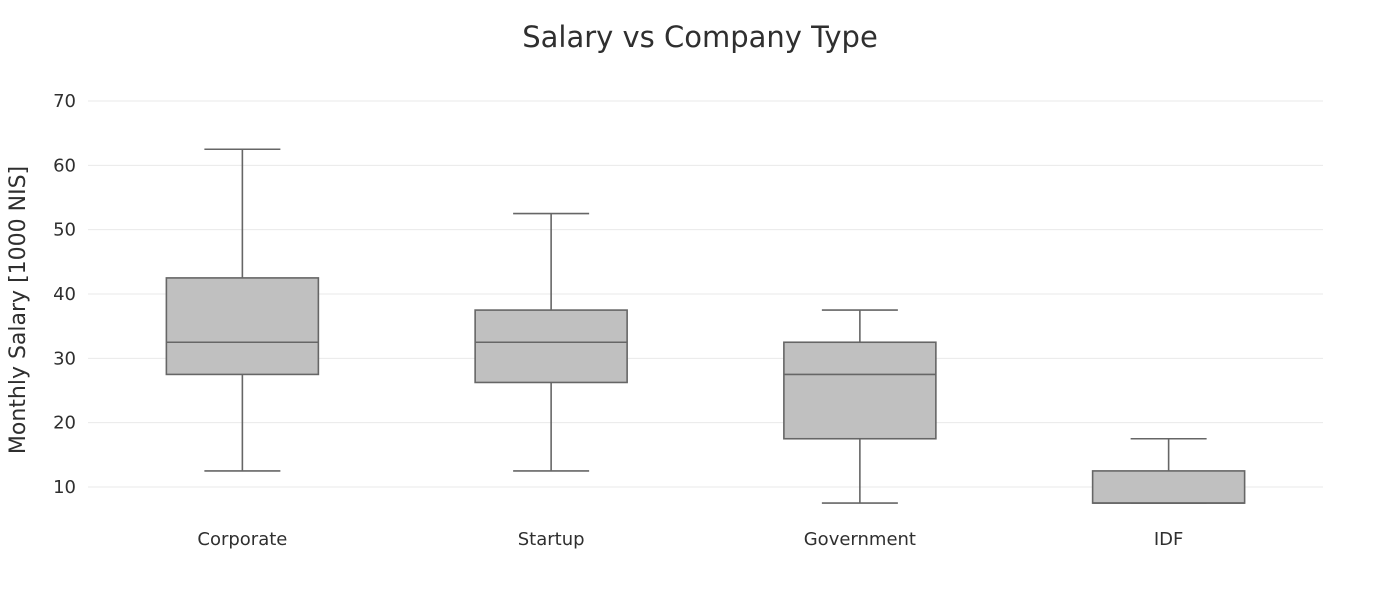 The height and width of the screenshot is (601, 1400). I want to click on y-tick-label: 50, so click(64, 230).